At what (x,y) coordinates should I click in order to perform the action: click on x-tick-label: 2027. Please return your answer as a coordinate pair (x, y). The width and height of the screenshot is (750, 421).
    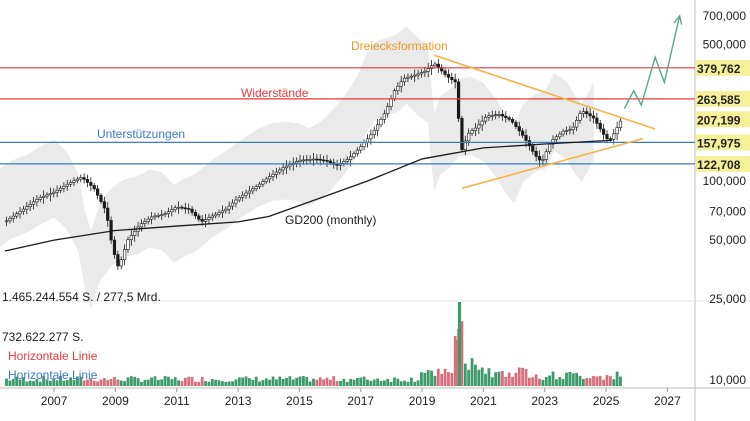
    Looking at the image, I should click on (667, 401).